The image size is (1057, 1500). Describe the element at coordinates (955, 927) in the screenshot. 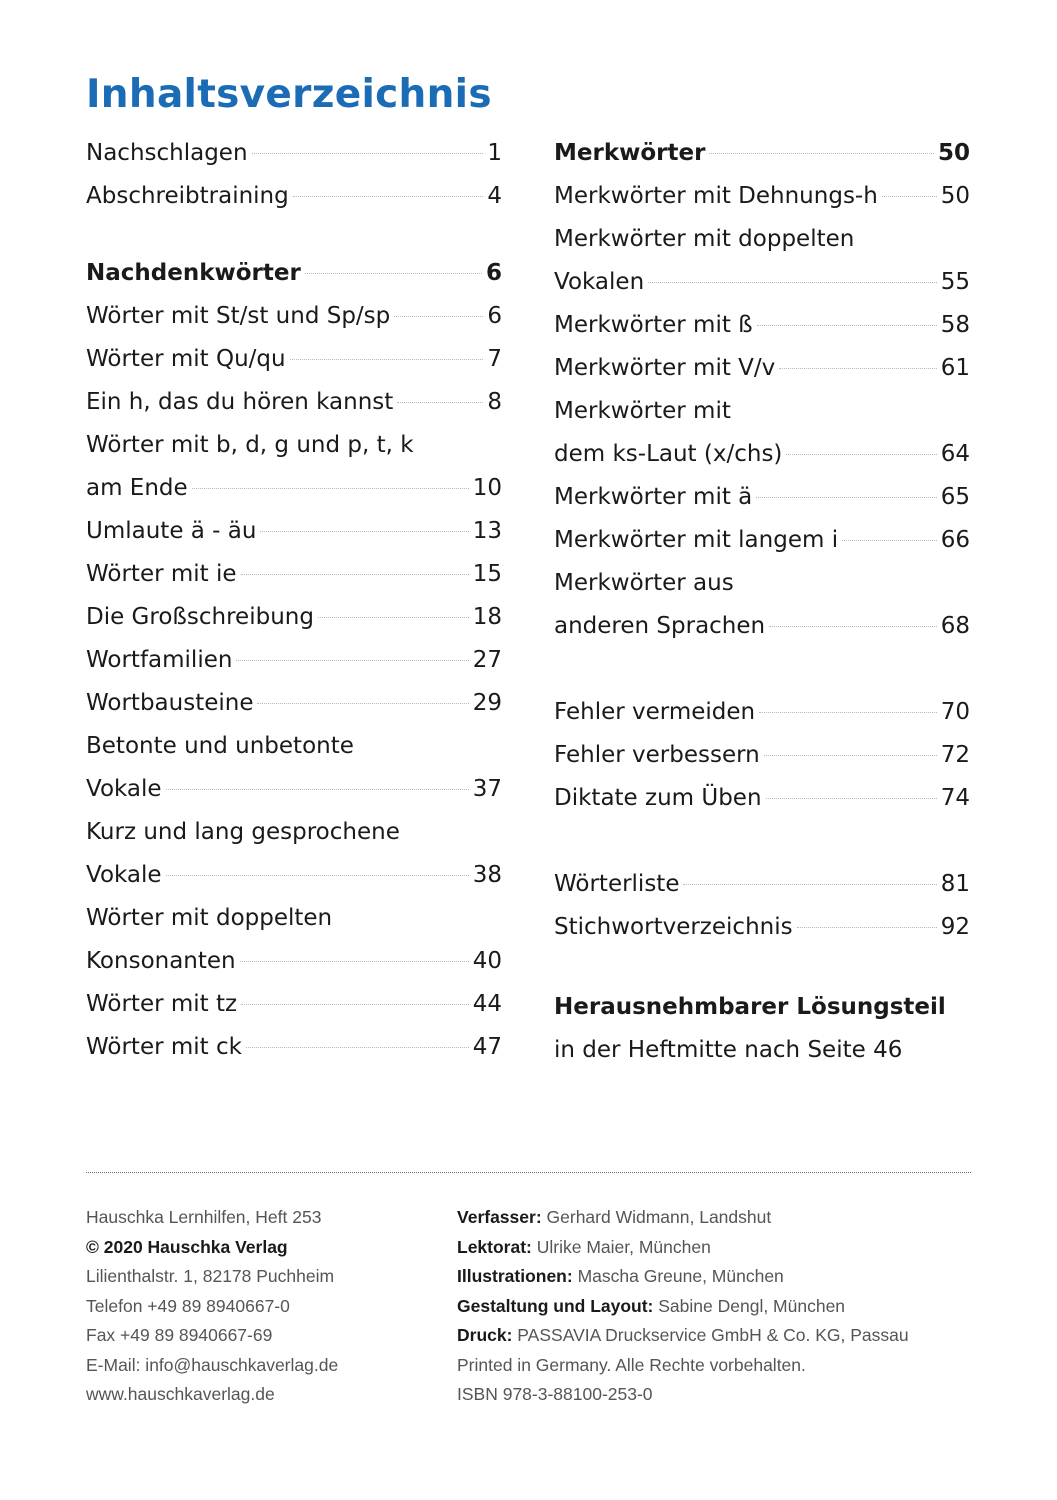

I see `toc-entry-page: 92` at that location.